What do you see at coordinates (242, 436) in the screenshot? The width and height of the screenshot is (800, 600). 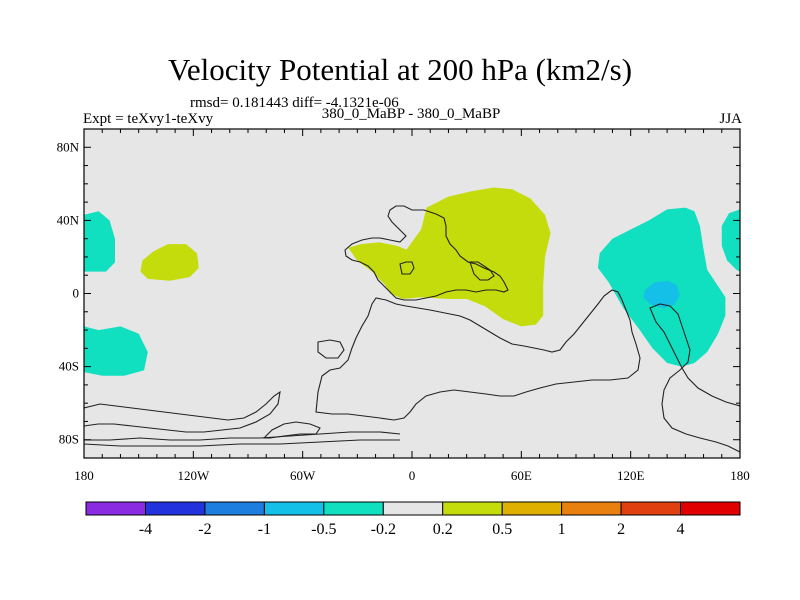 I see `coastline-antarctic-shelf` at bounding box center [242, 436].